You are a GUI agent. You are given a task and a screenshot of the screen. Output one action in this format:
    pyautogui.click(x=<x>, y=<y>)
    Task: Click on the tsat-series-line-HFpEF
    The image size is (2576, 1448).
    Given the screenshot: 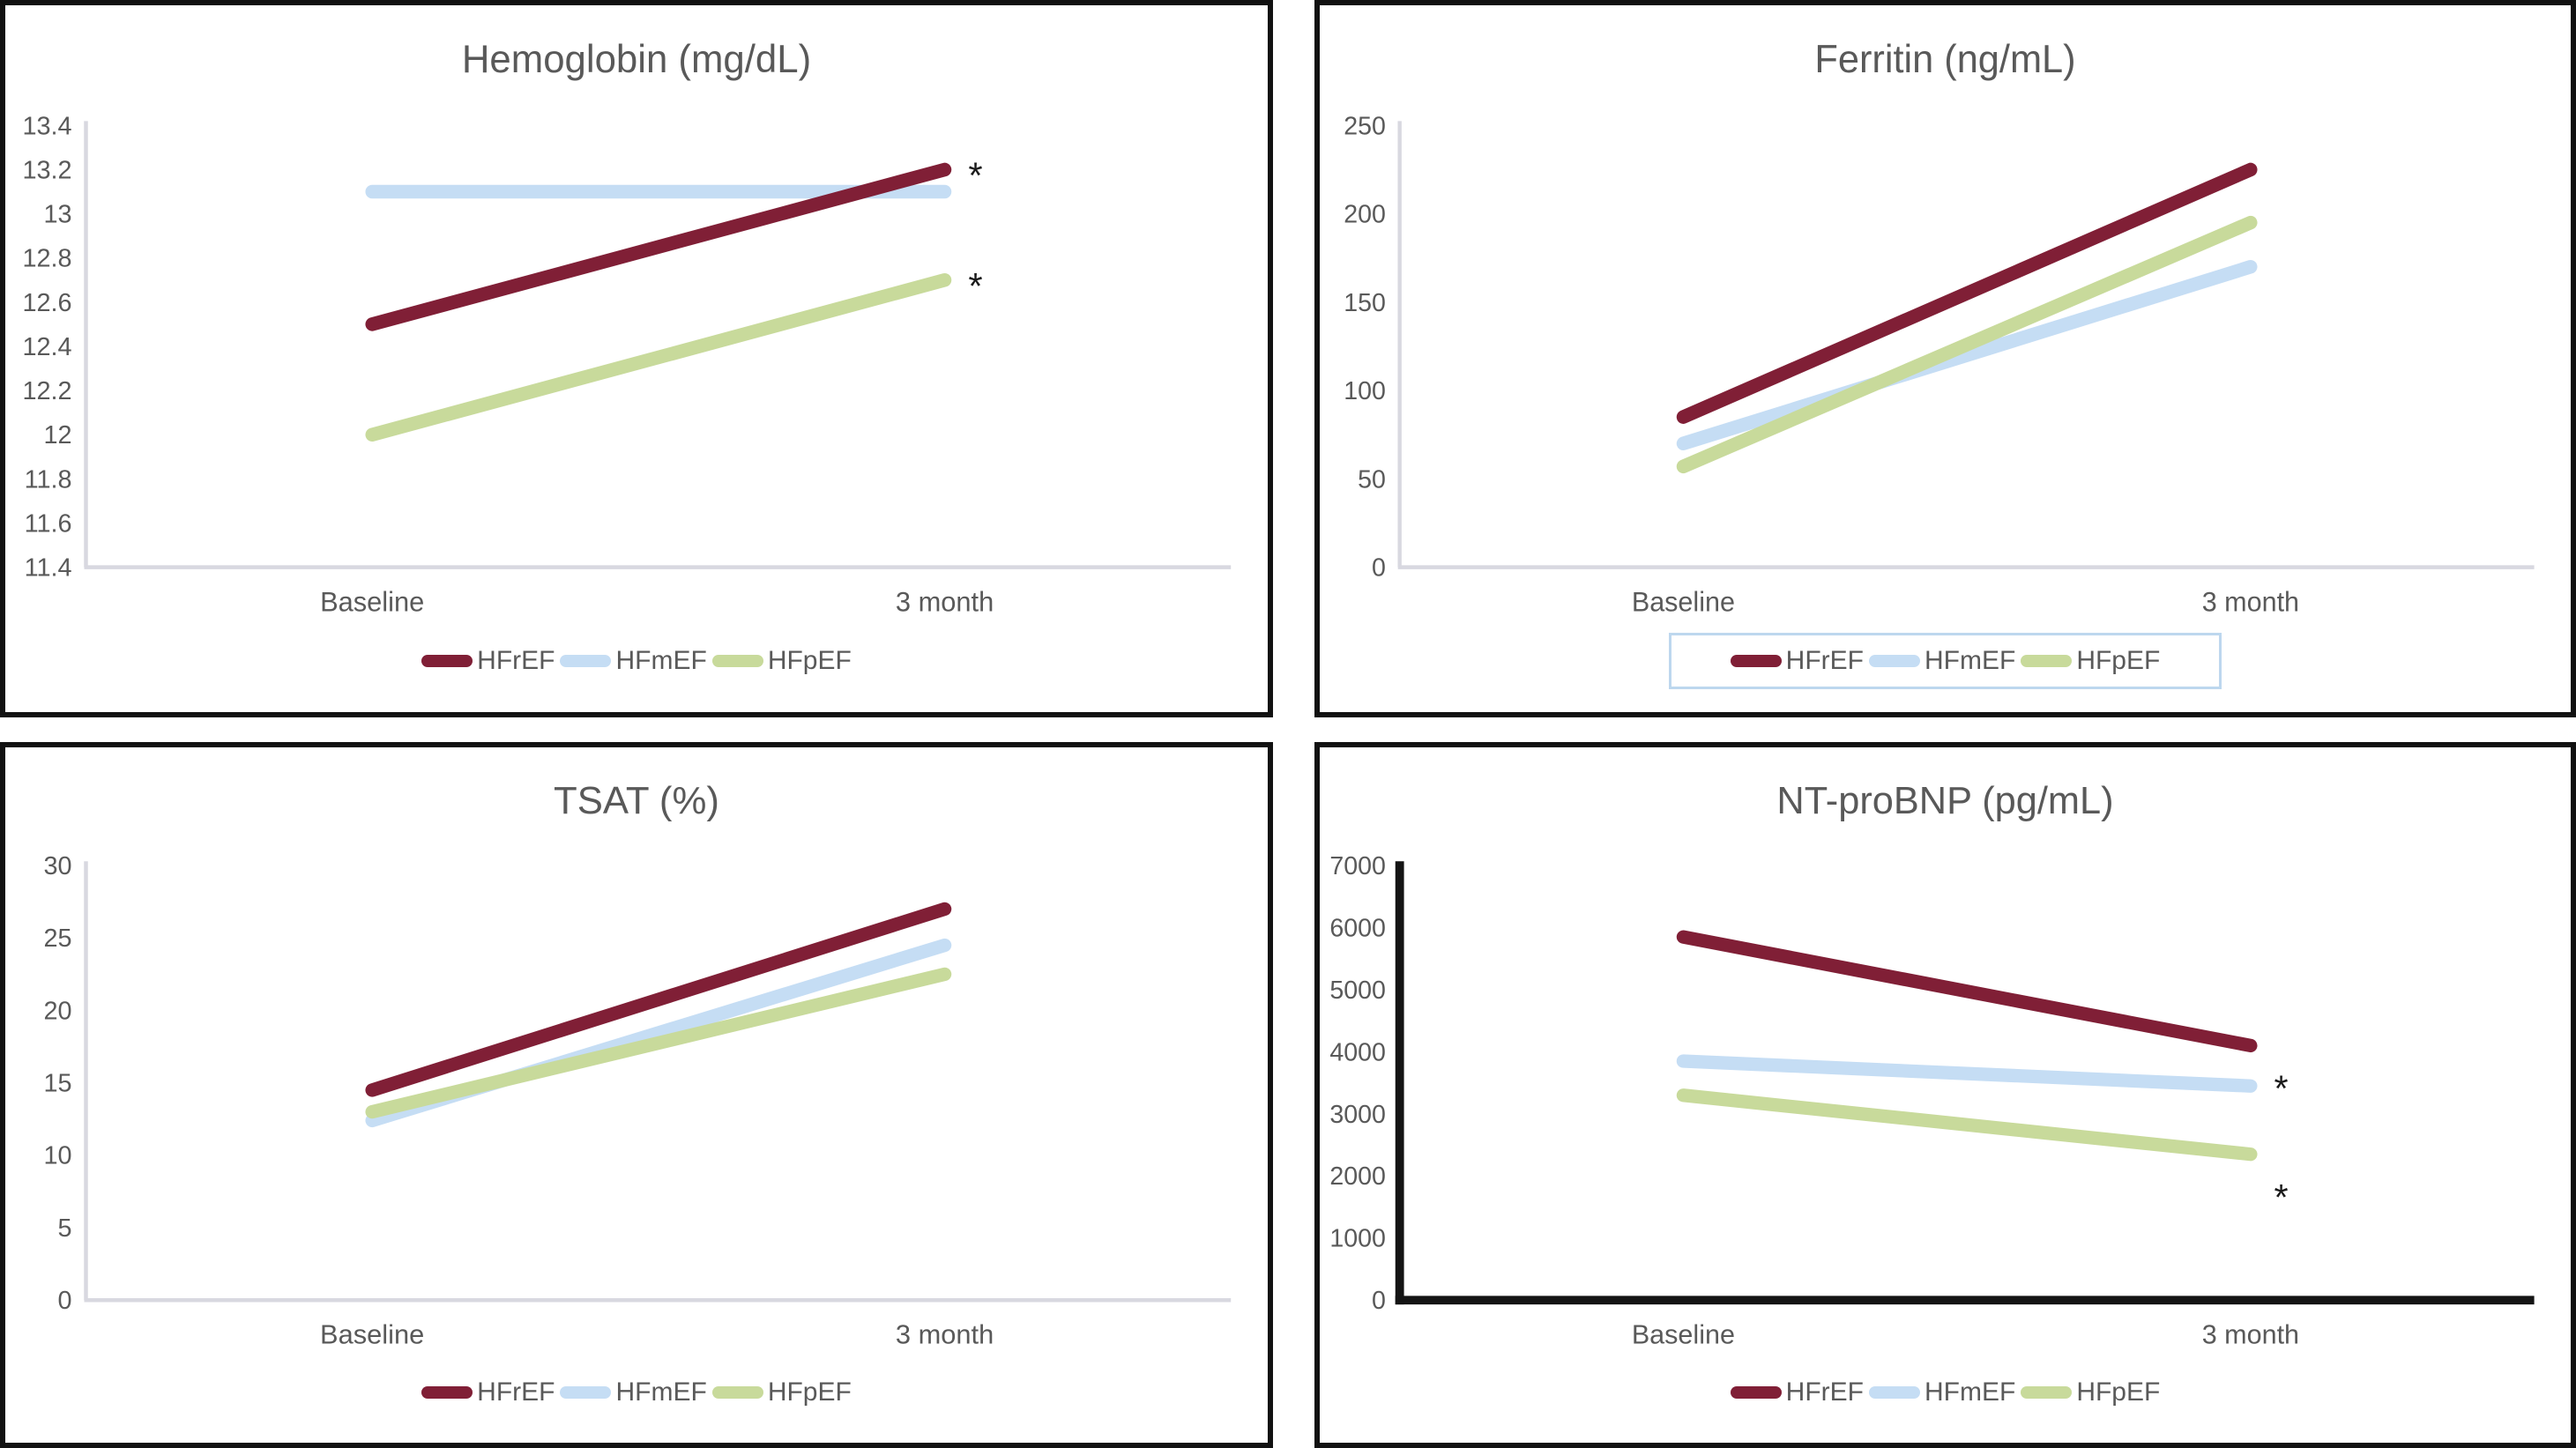 What is the action you would take?
    pyautogui.click(x=659, y=1043)
    